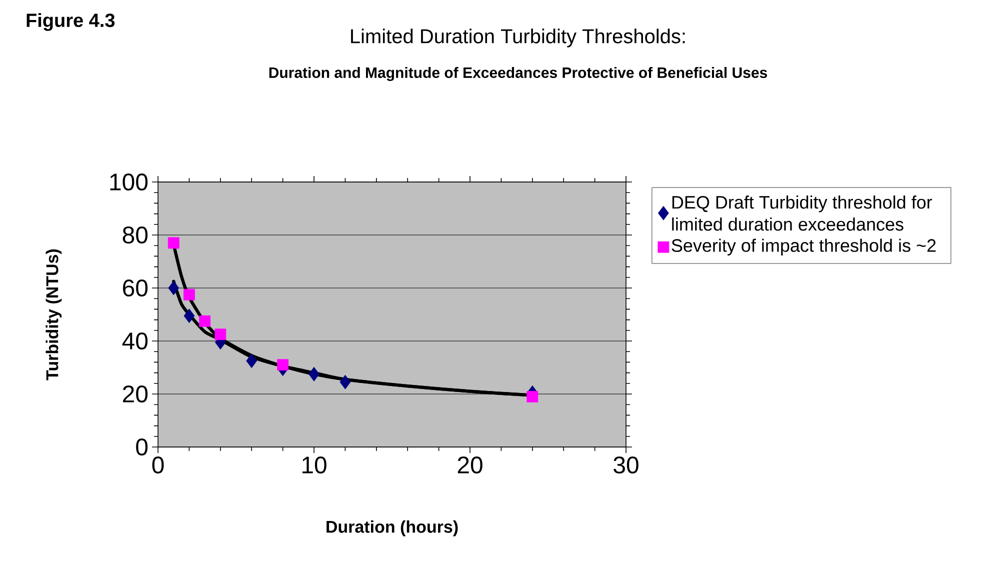 Image resolution: width=993 pixels, height=580 pixels. I want to click on x-tick-label: 30, so click(626, 465).